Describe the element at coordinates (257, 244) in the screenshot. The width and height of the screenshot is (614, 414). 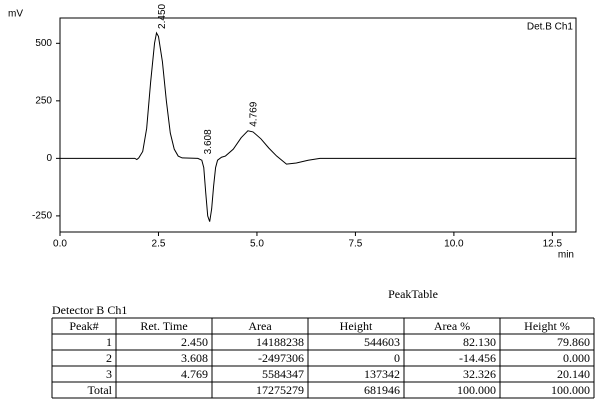
I see `x-tick-label: 5.0` at that location.